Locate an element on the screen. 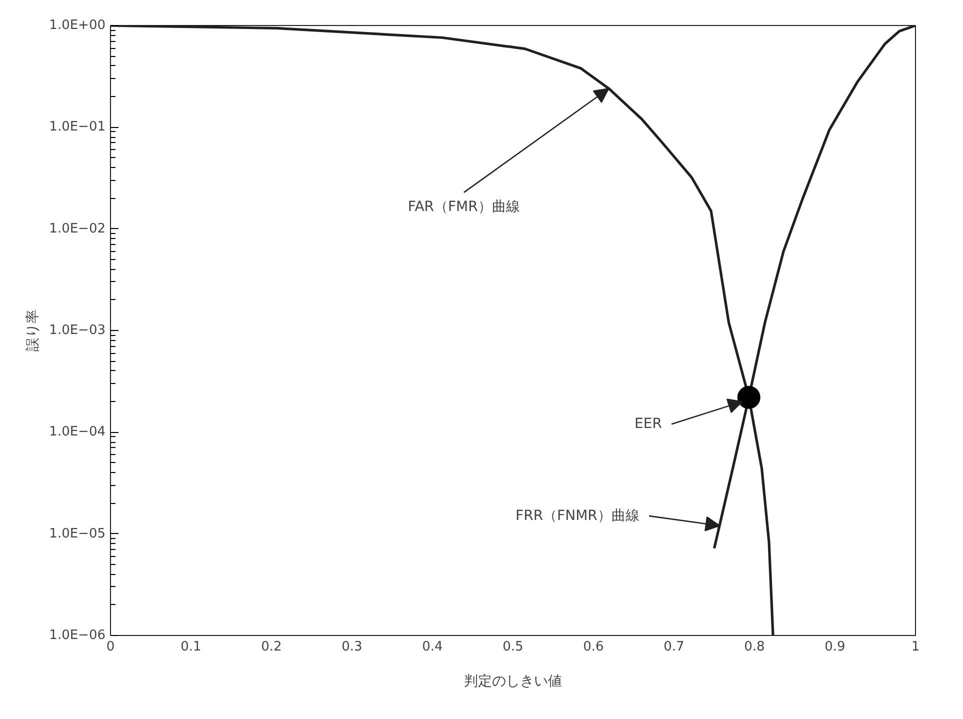 The width and height of the screenshot is (963, 719). x-tick-label: 0.9 is located at coordinates (835, 647).